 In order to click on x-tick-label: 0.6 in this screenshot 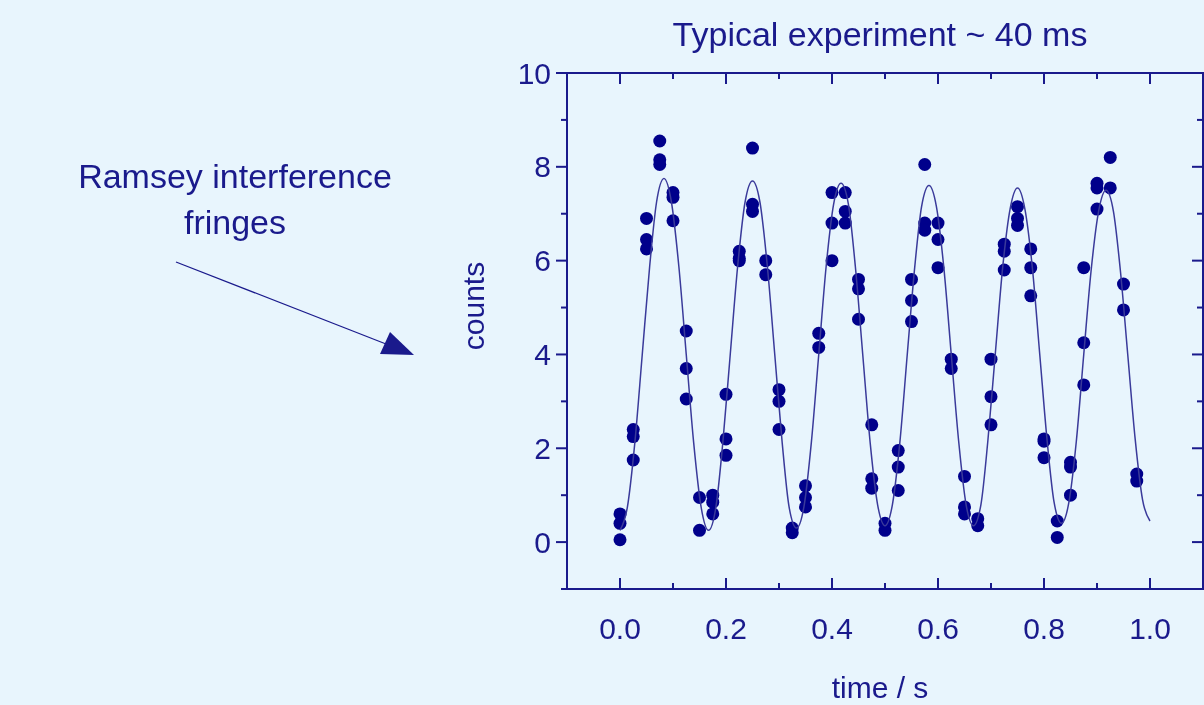, I will do `click(938, 628)`.